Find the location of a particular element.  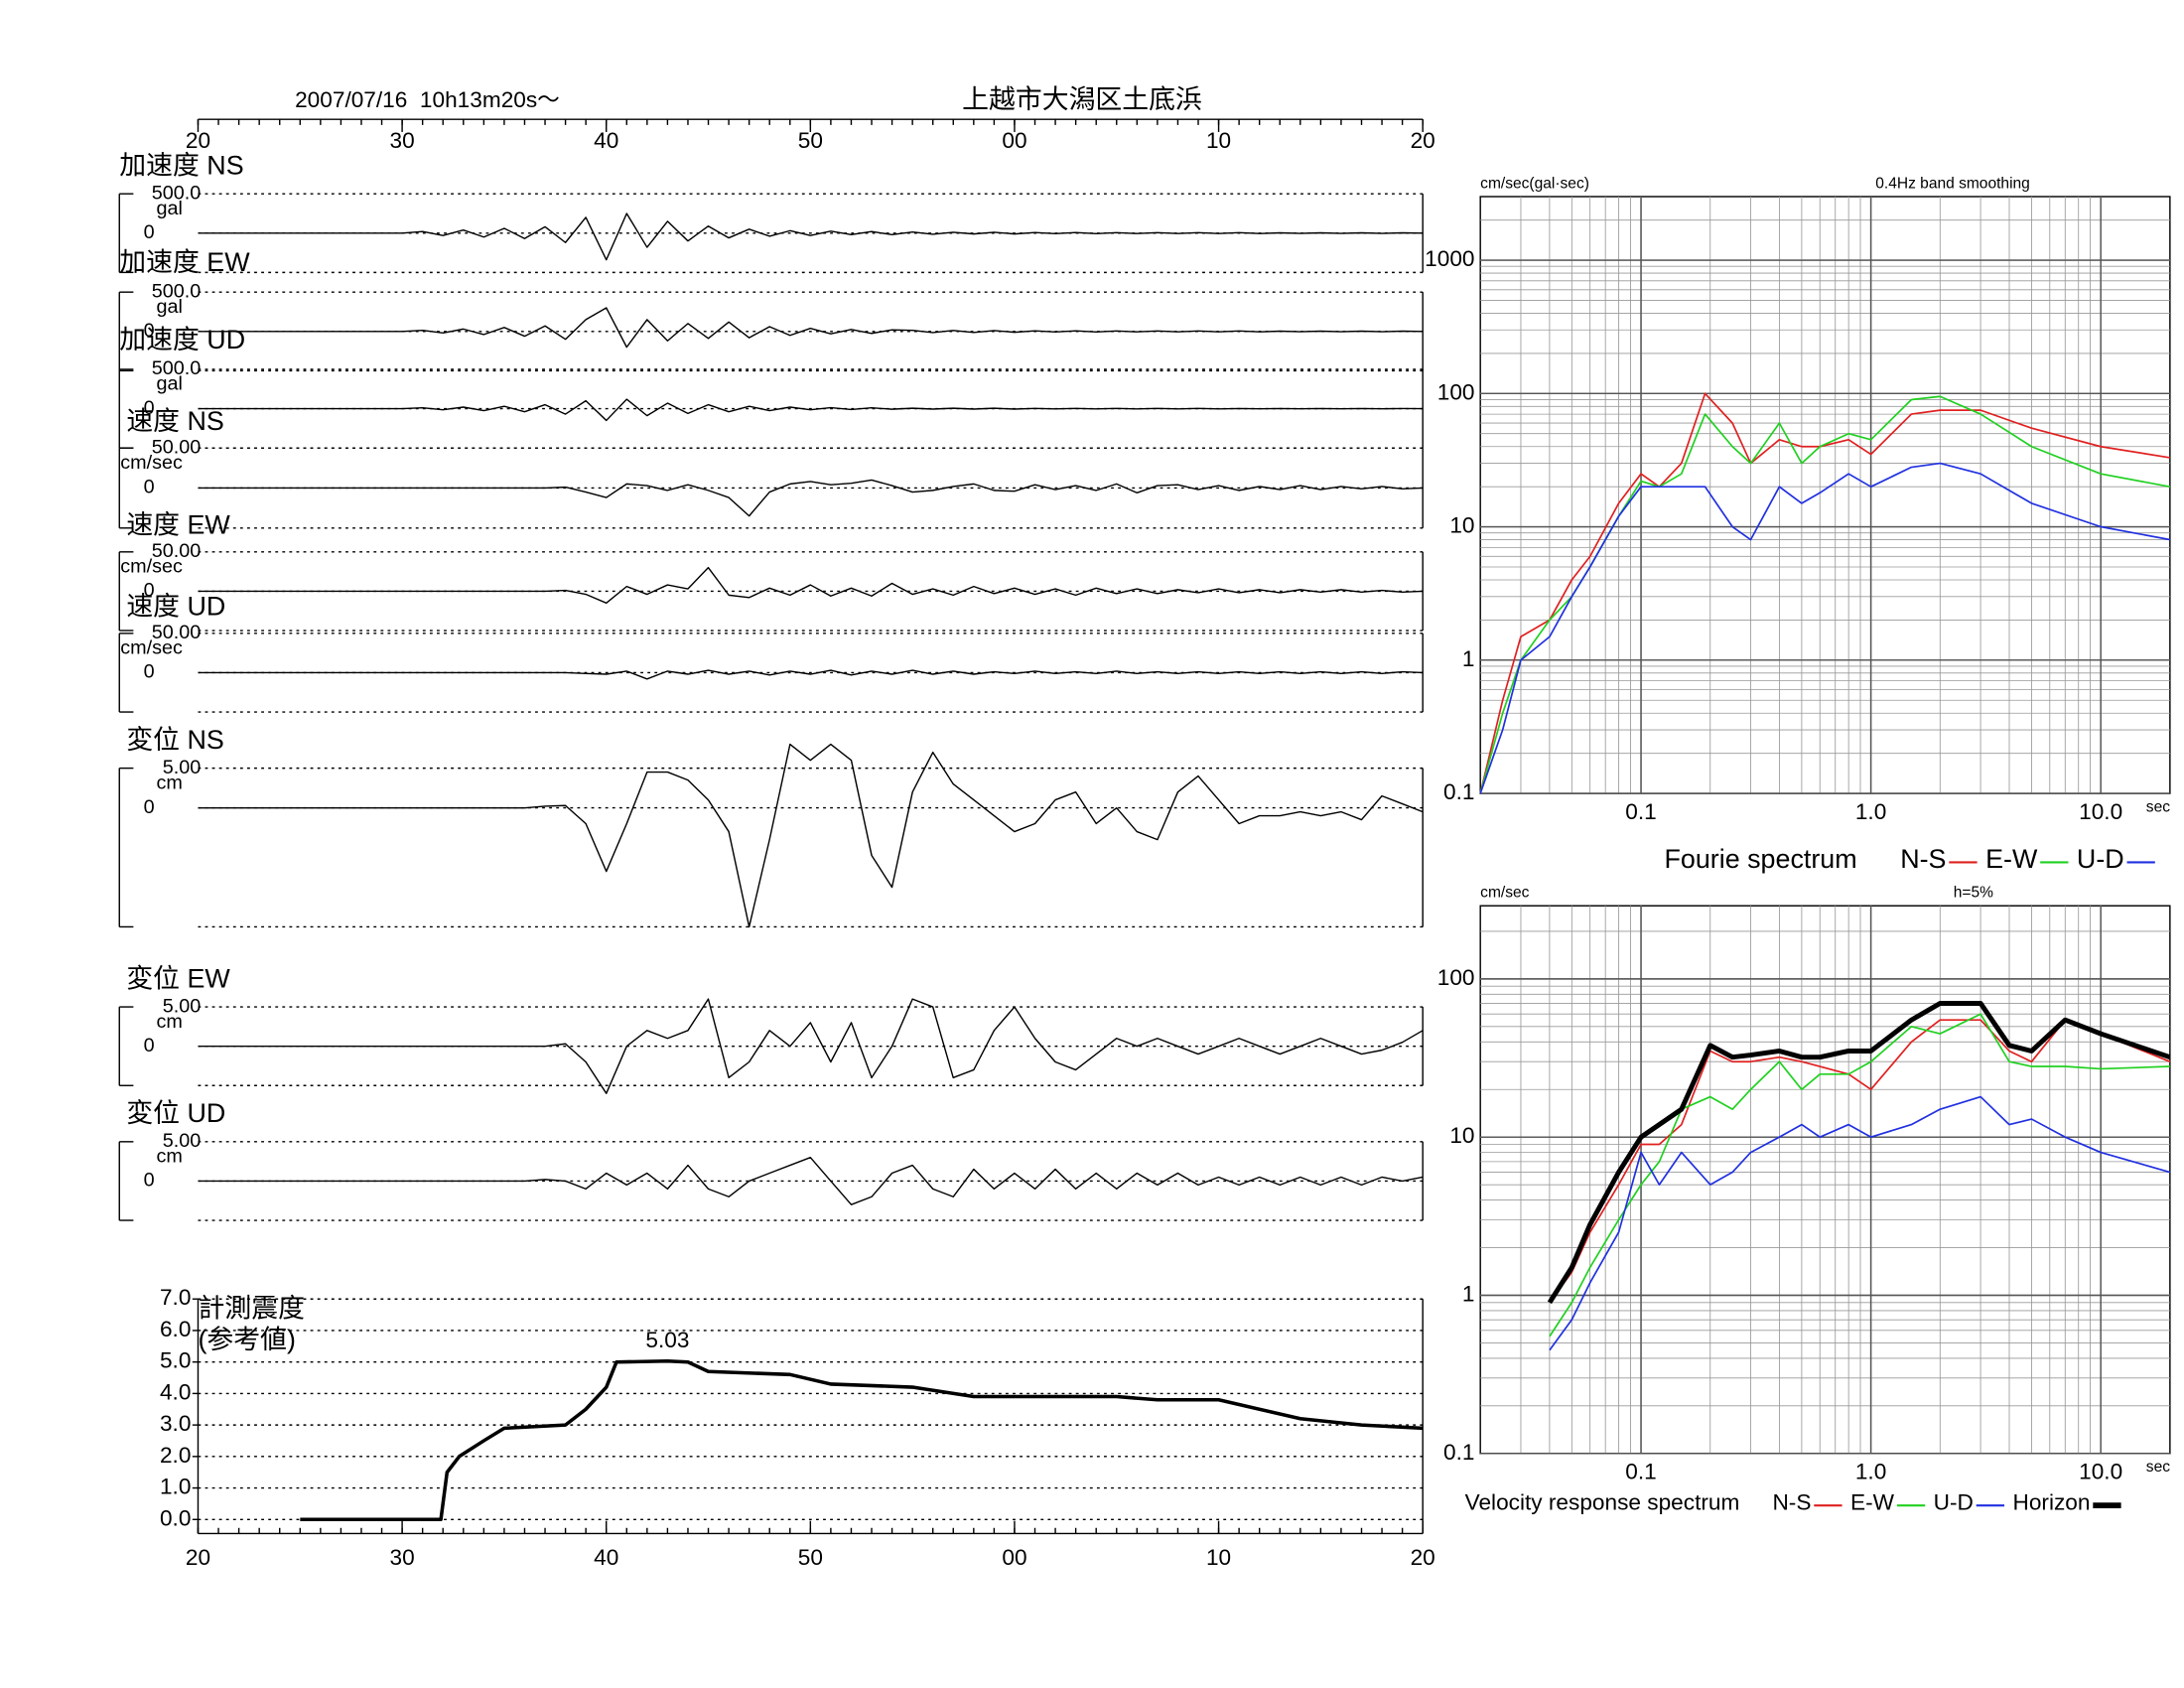

y-axis-label: cm/sec(gal·sec) is located at coordinates (1534, 183).